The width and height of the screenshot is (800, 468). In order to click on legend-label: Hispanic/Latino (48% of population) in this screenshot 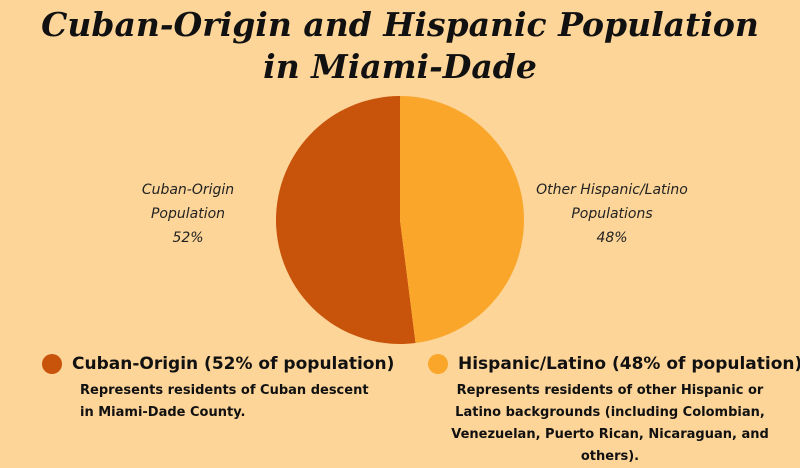, I will do `click(629, 364)`.